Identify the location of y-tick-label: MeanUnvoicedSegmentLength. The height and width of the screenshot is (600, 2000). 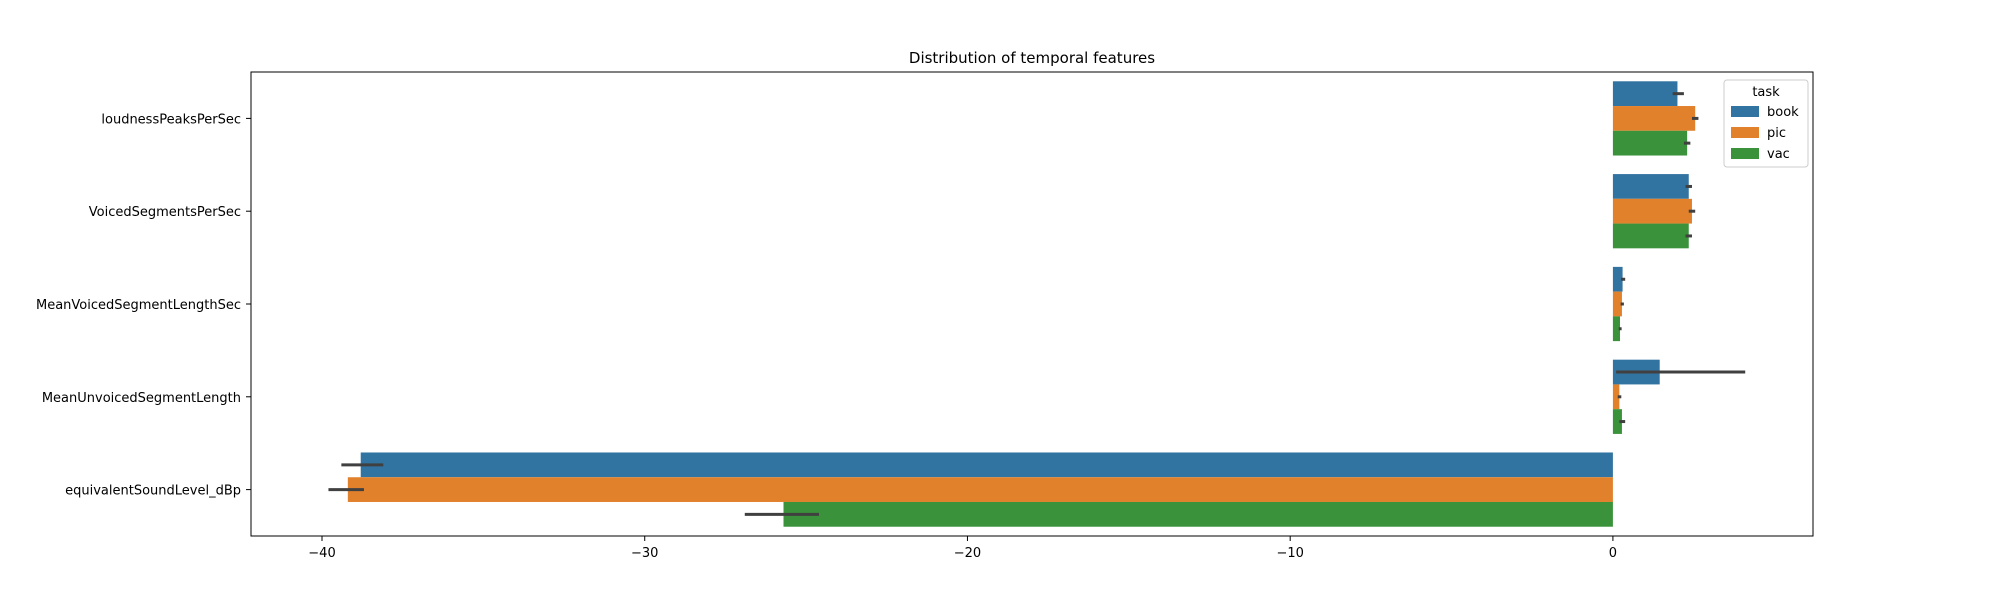
(141, 398).